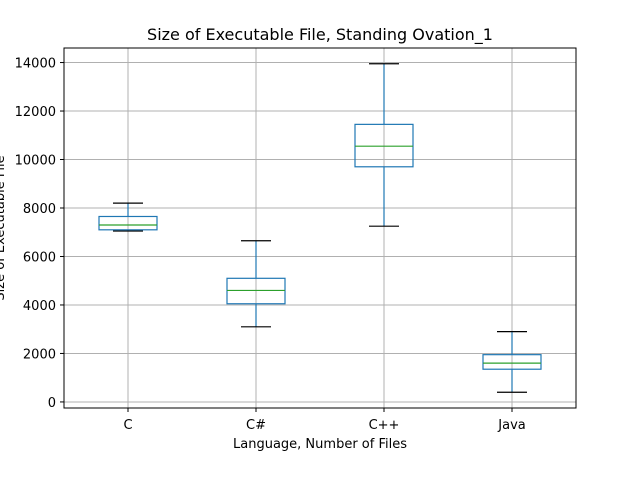 This screenshot has height=480, width=640. What do you see at coordinates (39, 257) in the screenshot?
I see `y-tick-label: 6000` at bounding box center [39, 257].